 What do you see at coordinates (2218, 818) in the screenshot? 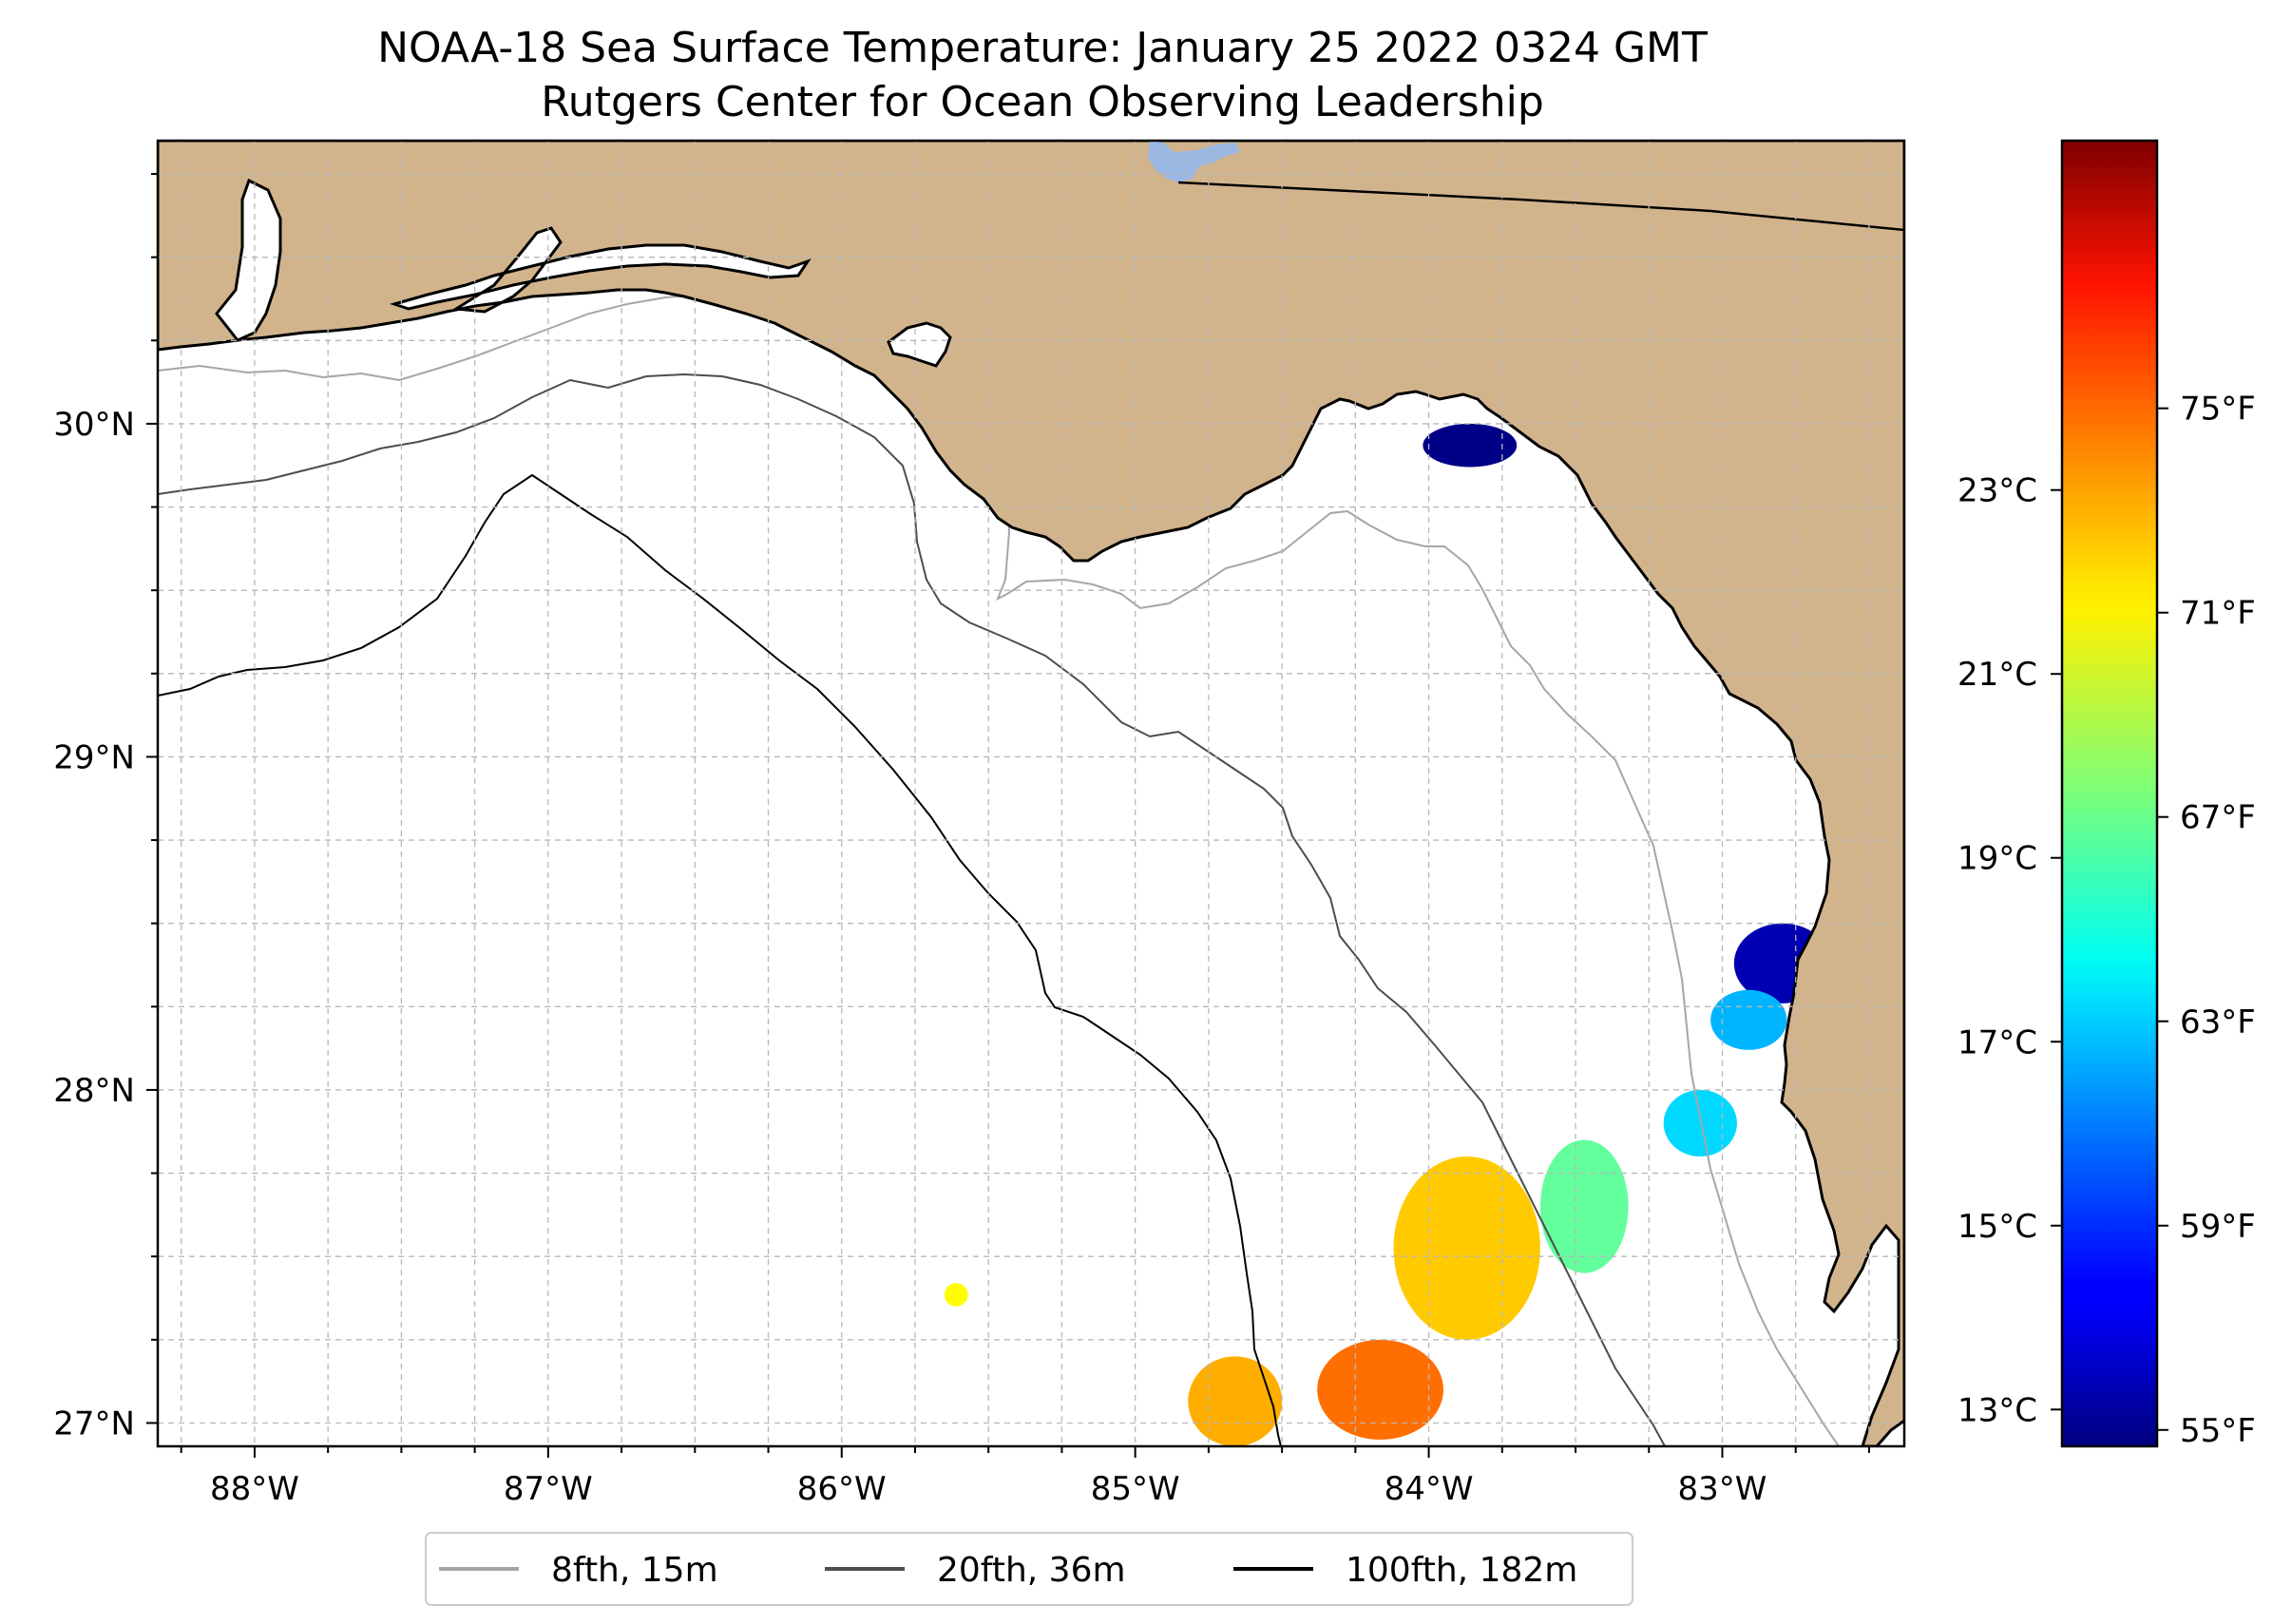
I see `fahrenheit-tick-label: 67°F` at bounding box center [2218, 818].